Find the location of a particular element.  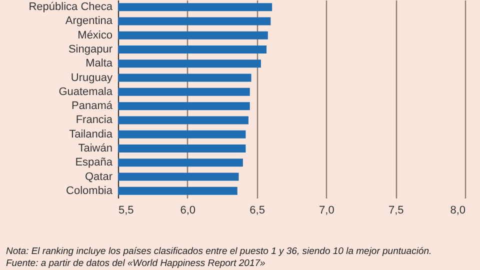

y-tick-label: Panamá is located at coordinates (93, 106).